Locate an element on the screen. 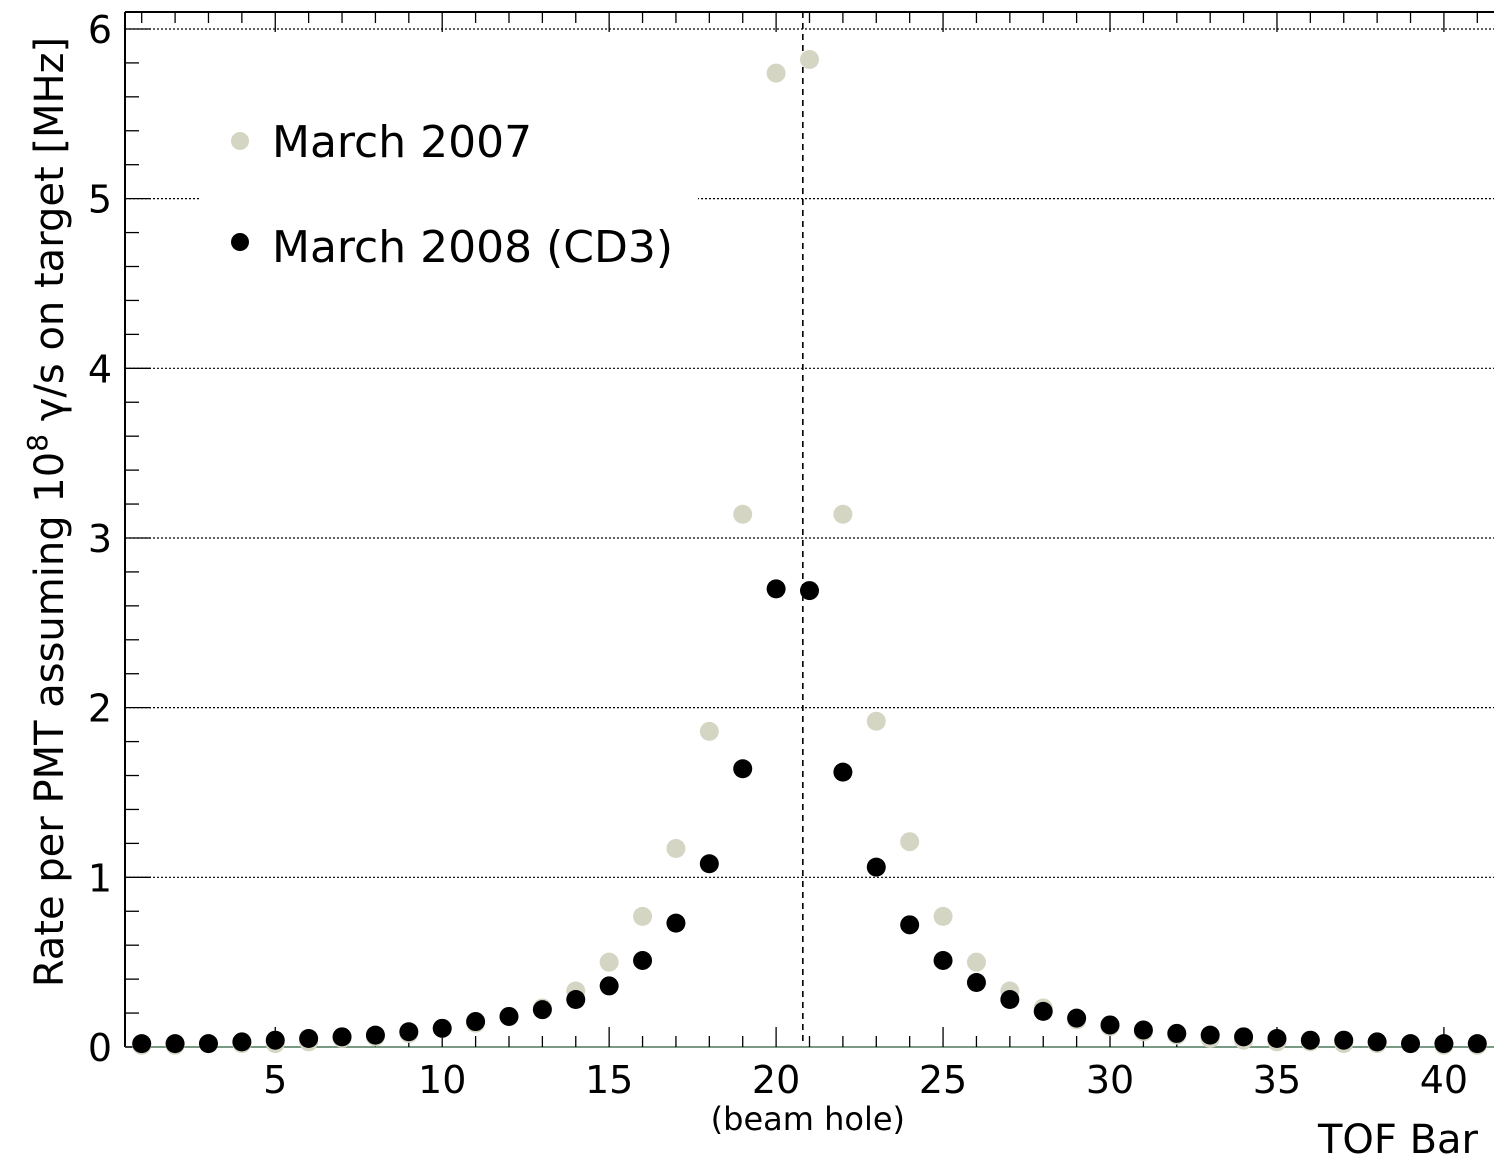  y-tick-label: 6 is located at coordinates (100, 30).